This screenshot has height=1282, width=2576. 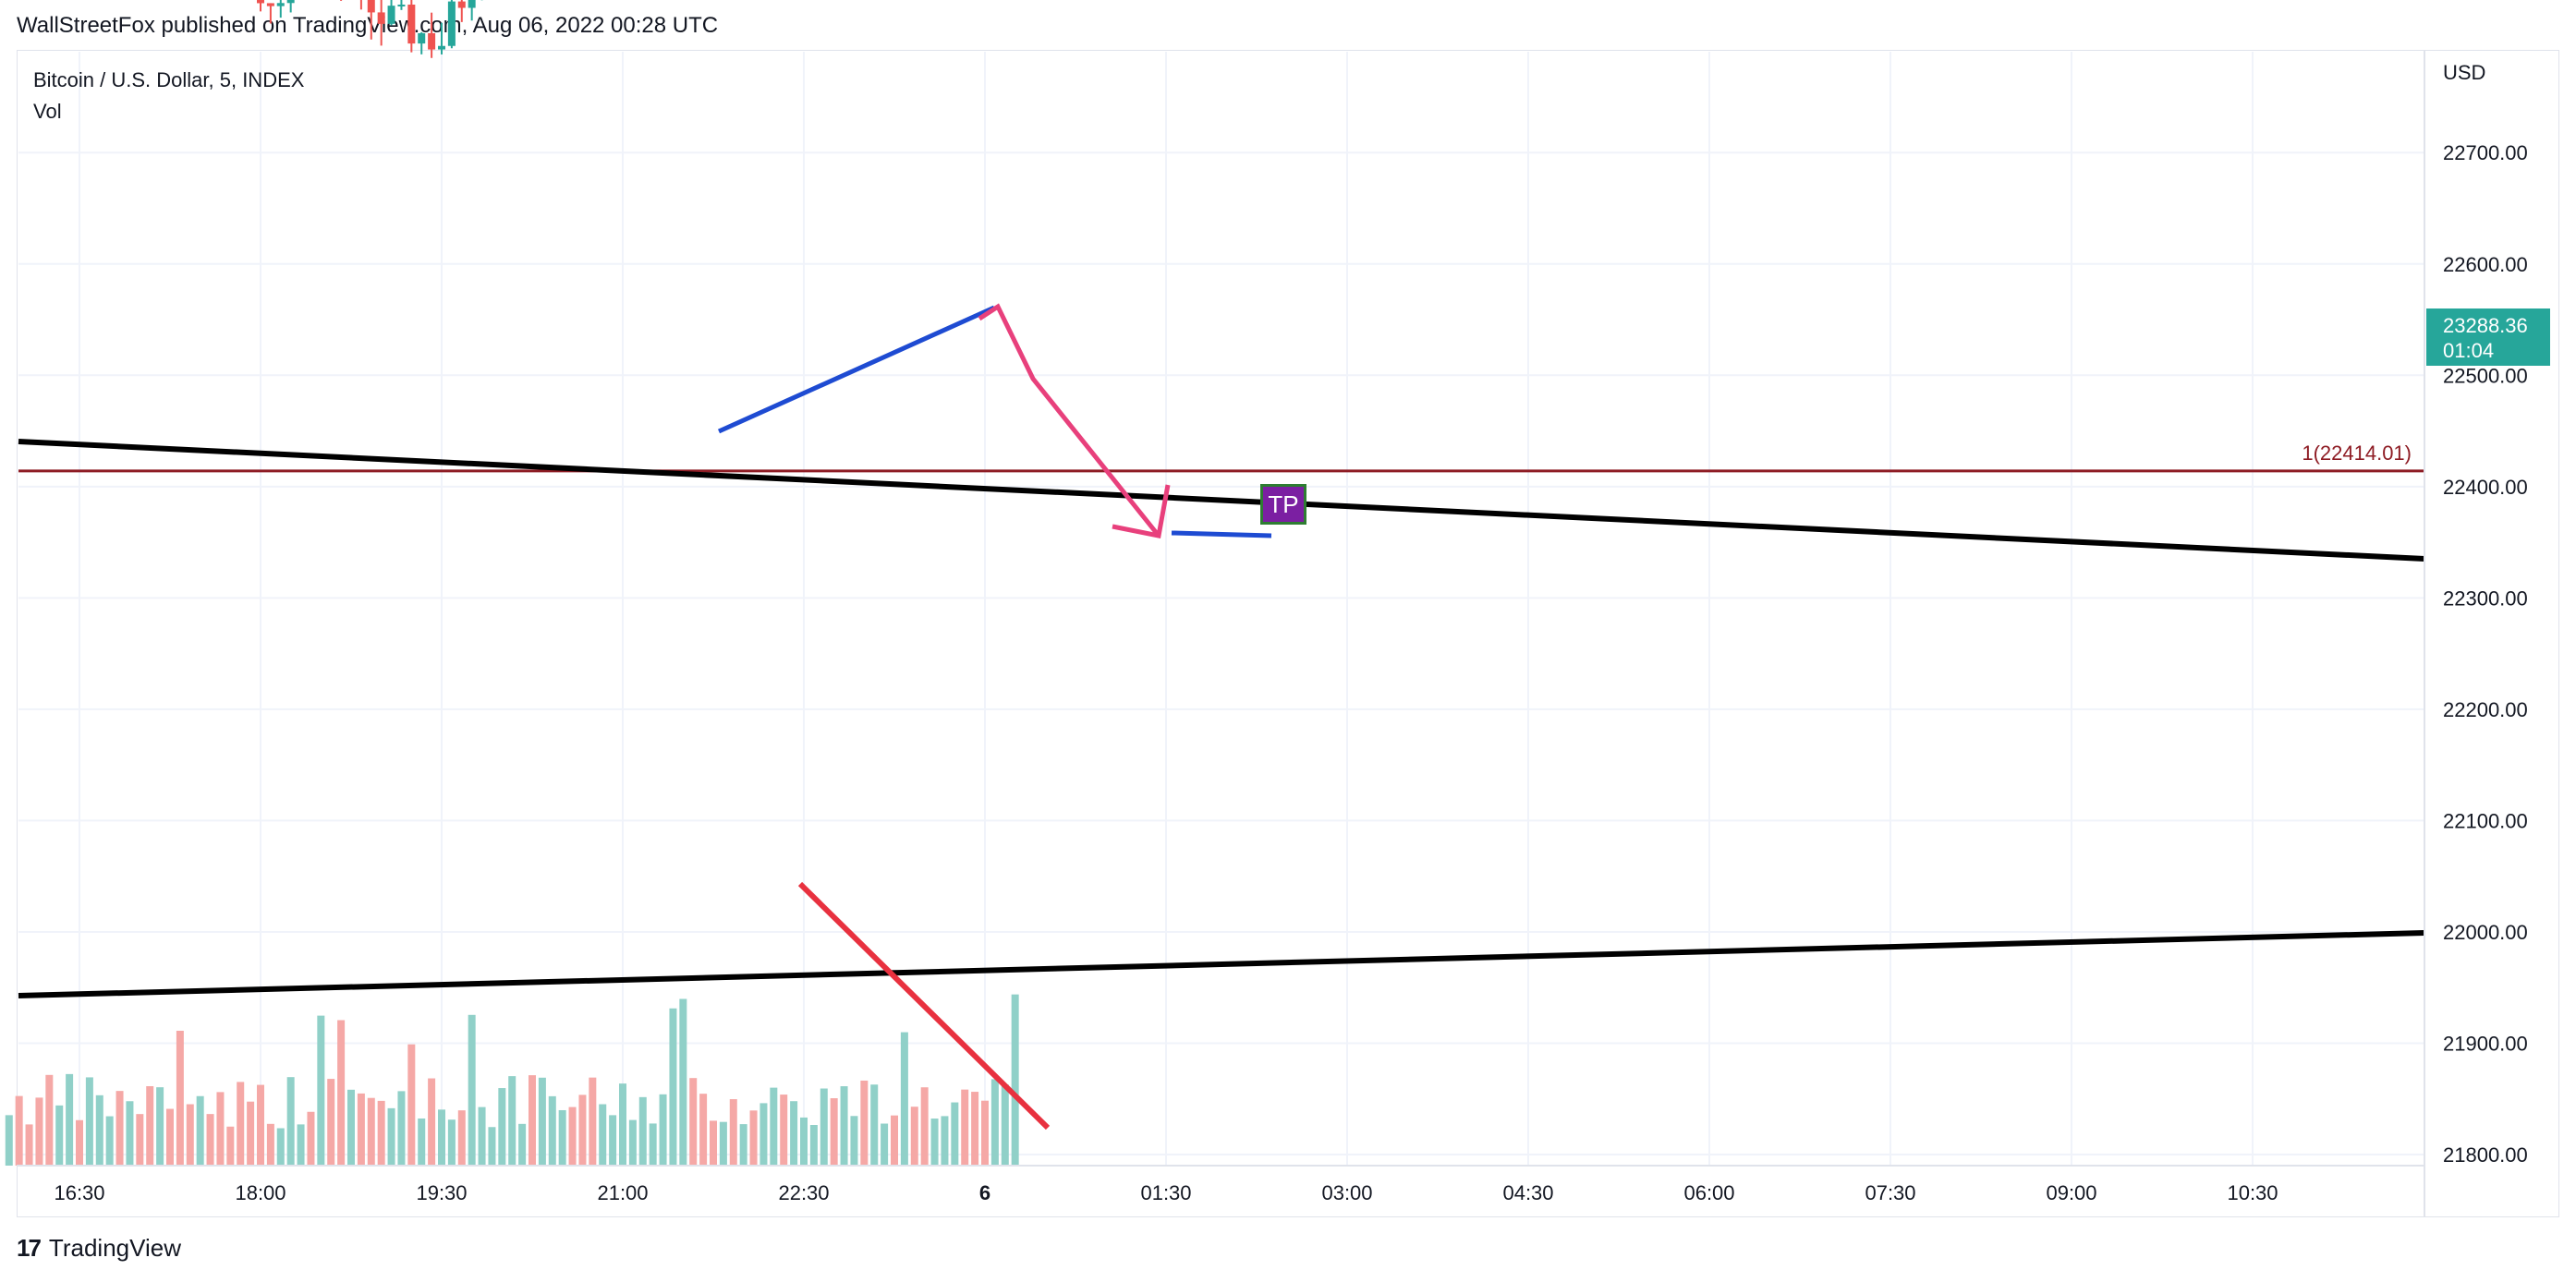 What do you see at coordinates (1221, 534) in the screenshot?
I see `target-line` at bounding box center [1221, 534].